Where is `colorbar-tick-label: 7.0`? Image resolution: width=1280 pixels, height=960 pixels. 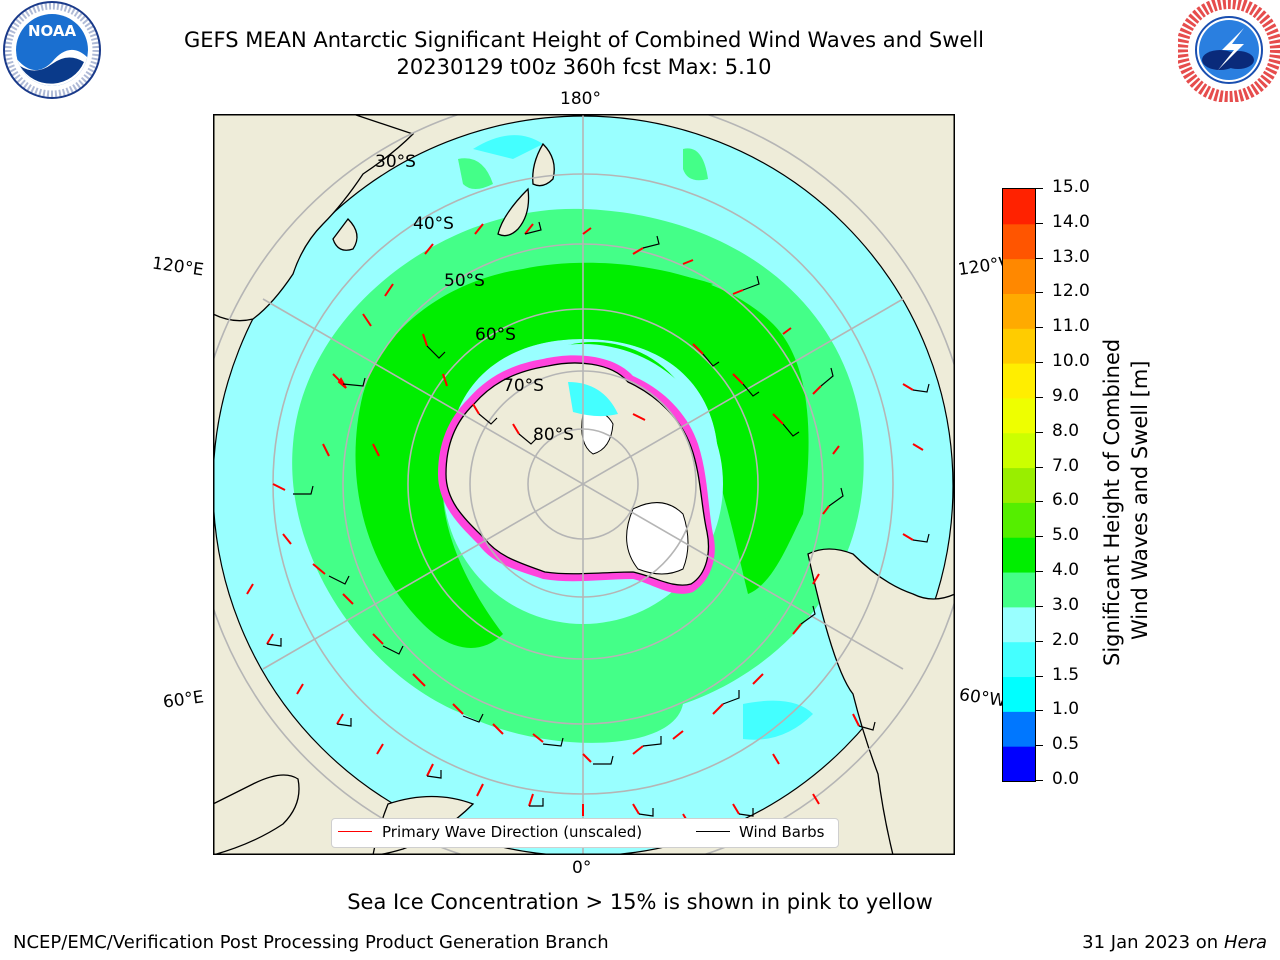 colorbar-tick-label: 7.0 is located at coordinates (1066, 465).